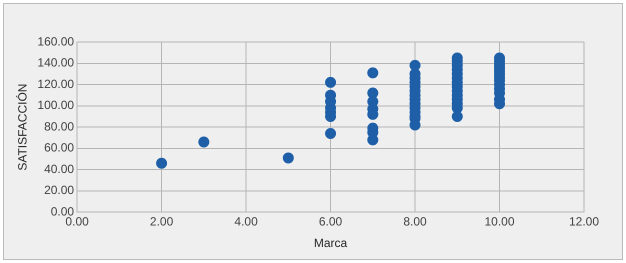 This screenshot has width=626, height=263. Describe the element at coordinates (59, 147) in the screenshot. I see `y-tick-label: 60.00` at that location.